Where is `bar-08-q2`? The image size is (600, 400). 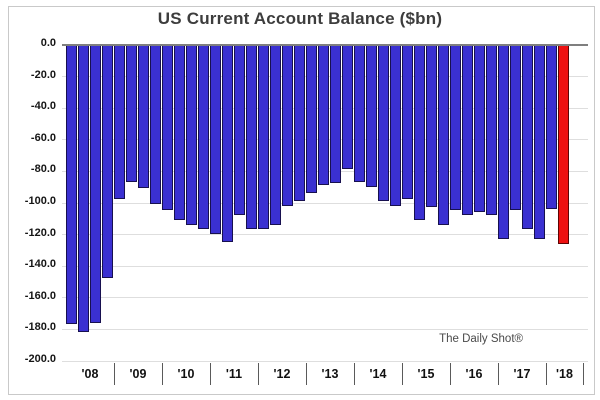
bar-08-q2 is located at coordinates (83, 188).